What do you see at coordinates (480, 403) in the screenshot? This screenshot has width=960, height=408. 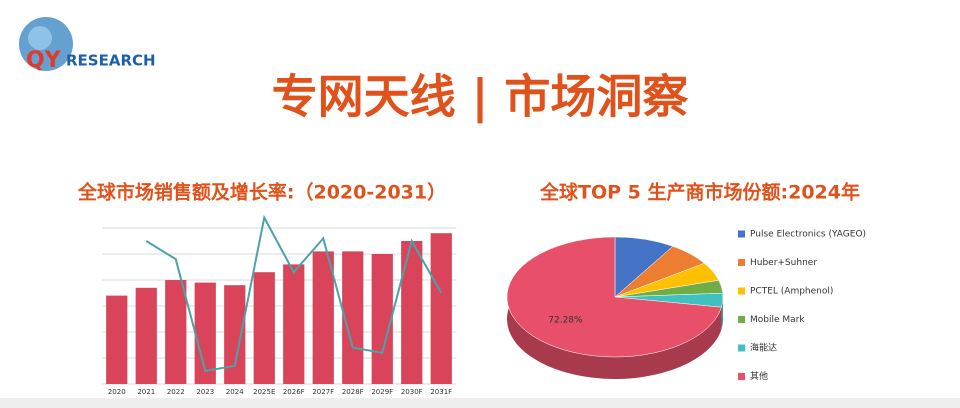 I see `bottom-band` at bounding box center [480, 403].